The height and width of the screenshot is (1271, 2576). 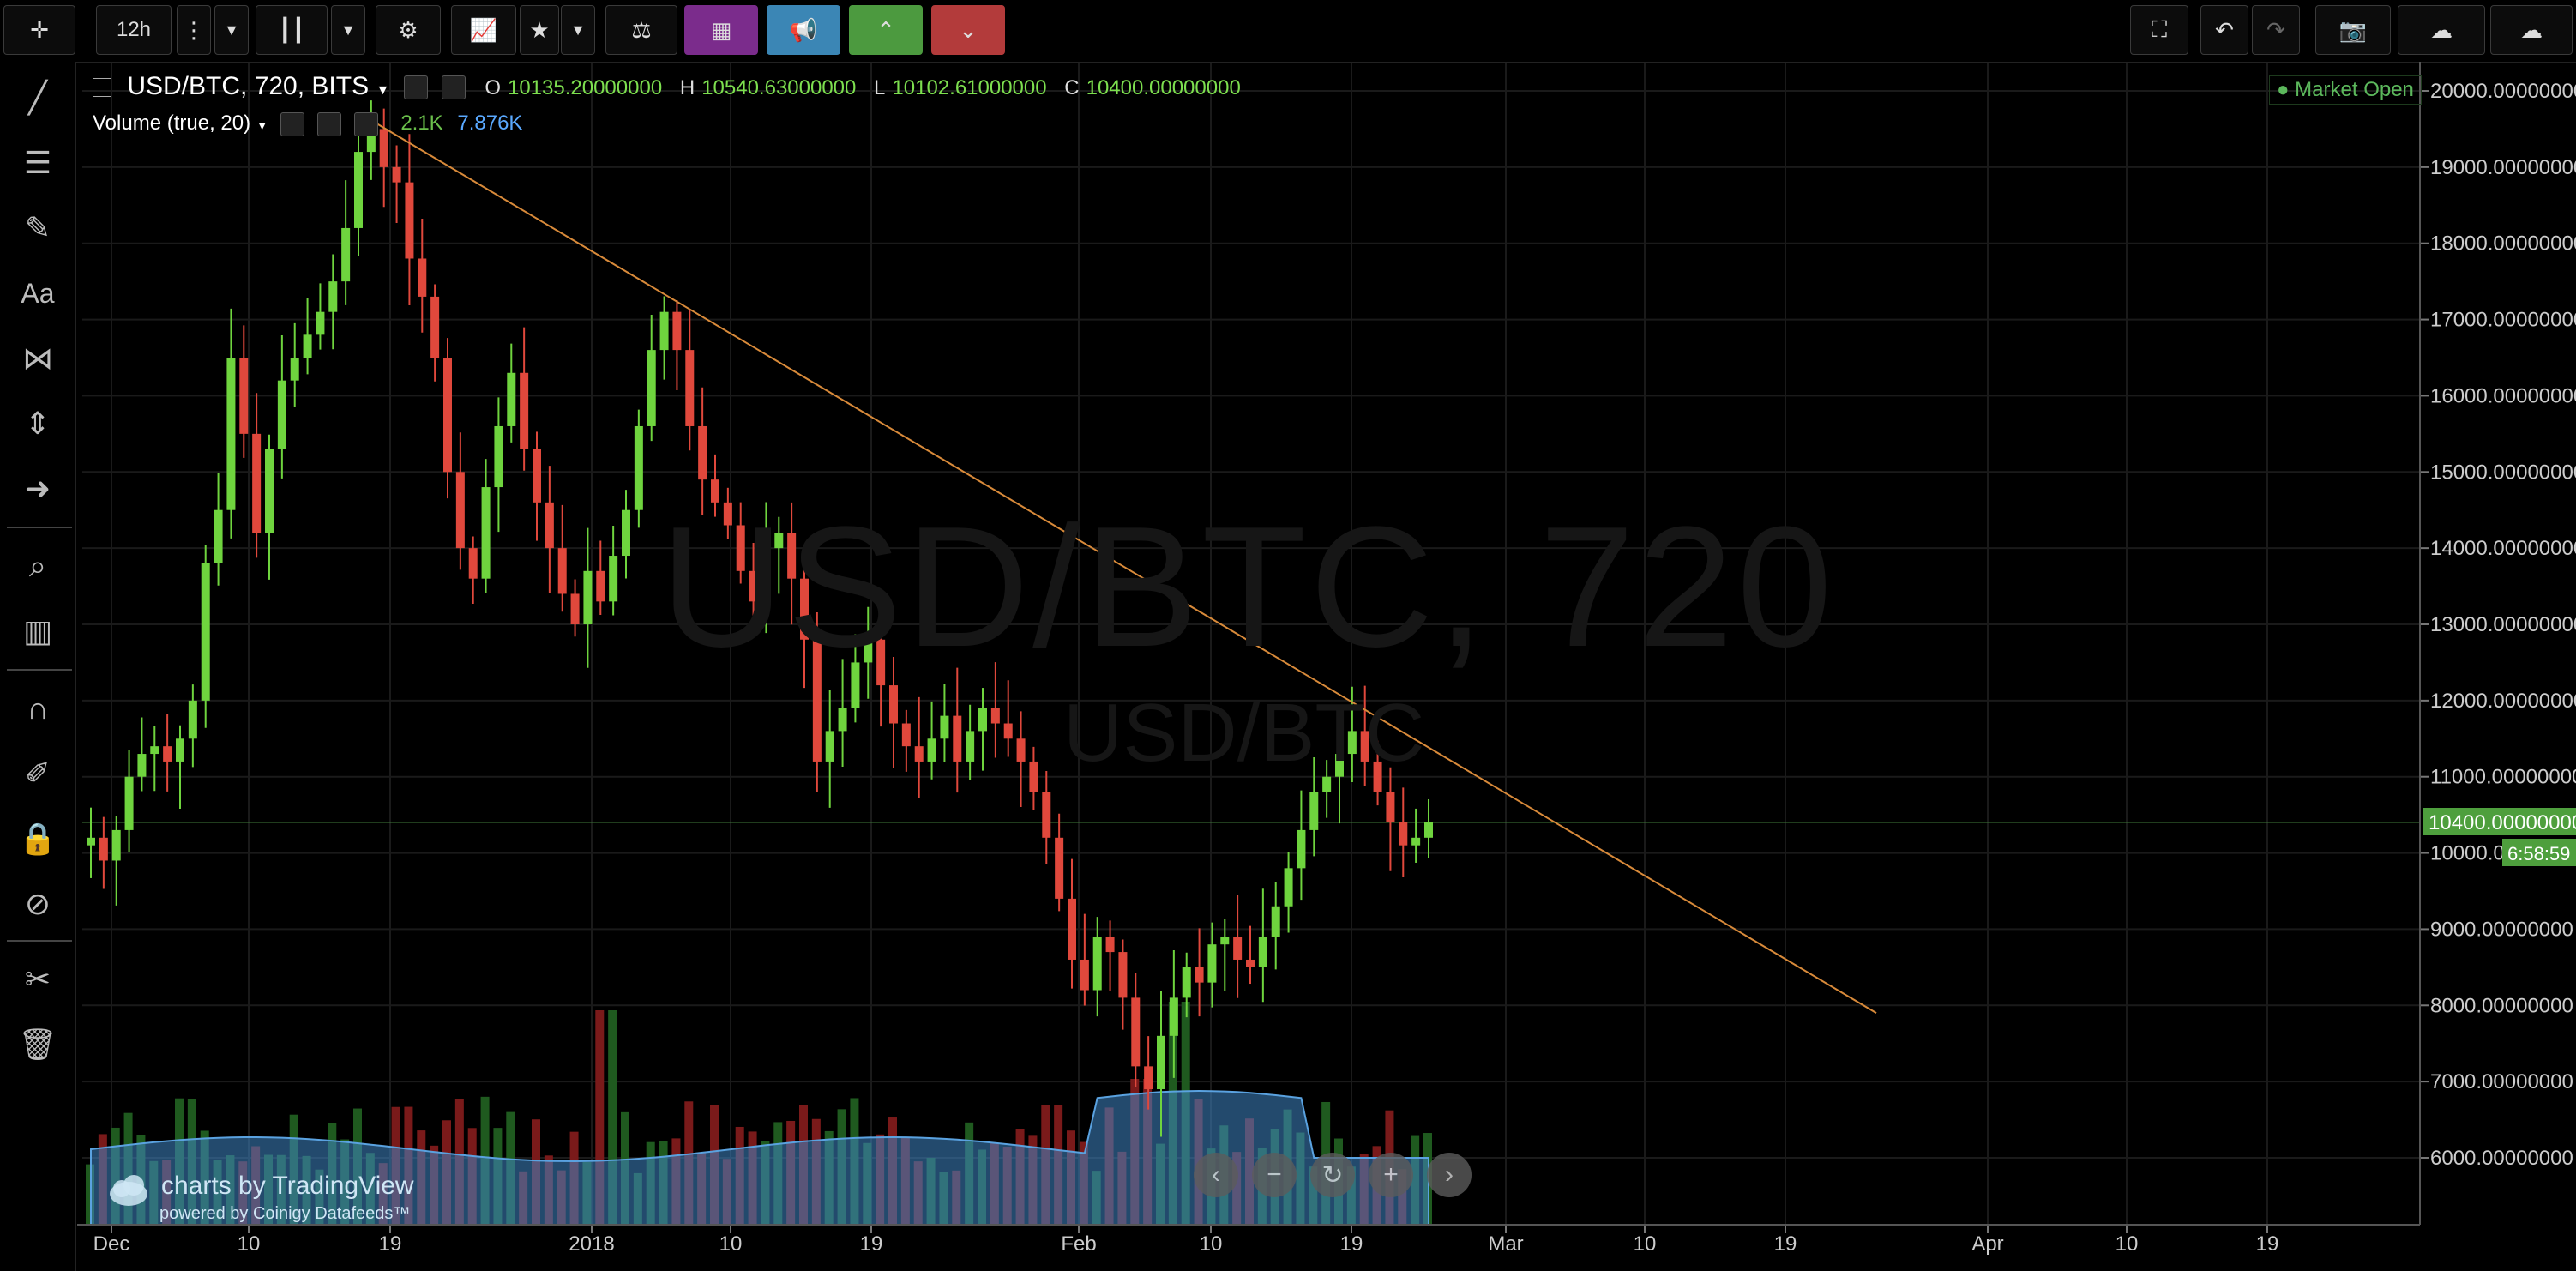 What do you see at coordinates (408, 30) in the screenshot?
I see `settings-button: ⚙` at bounding box center [408, 30].